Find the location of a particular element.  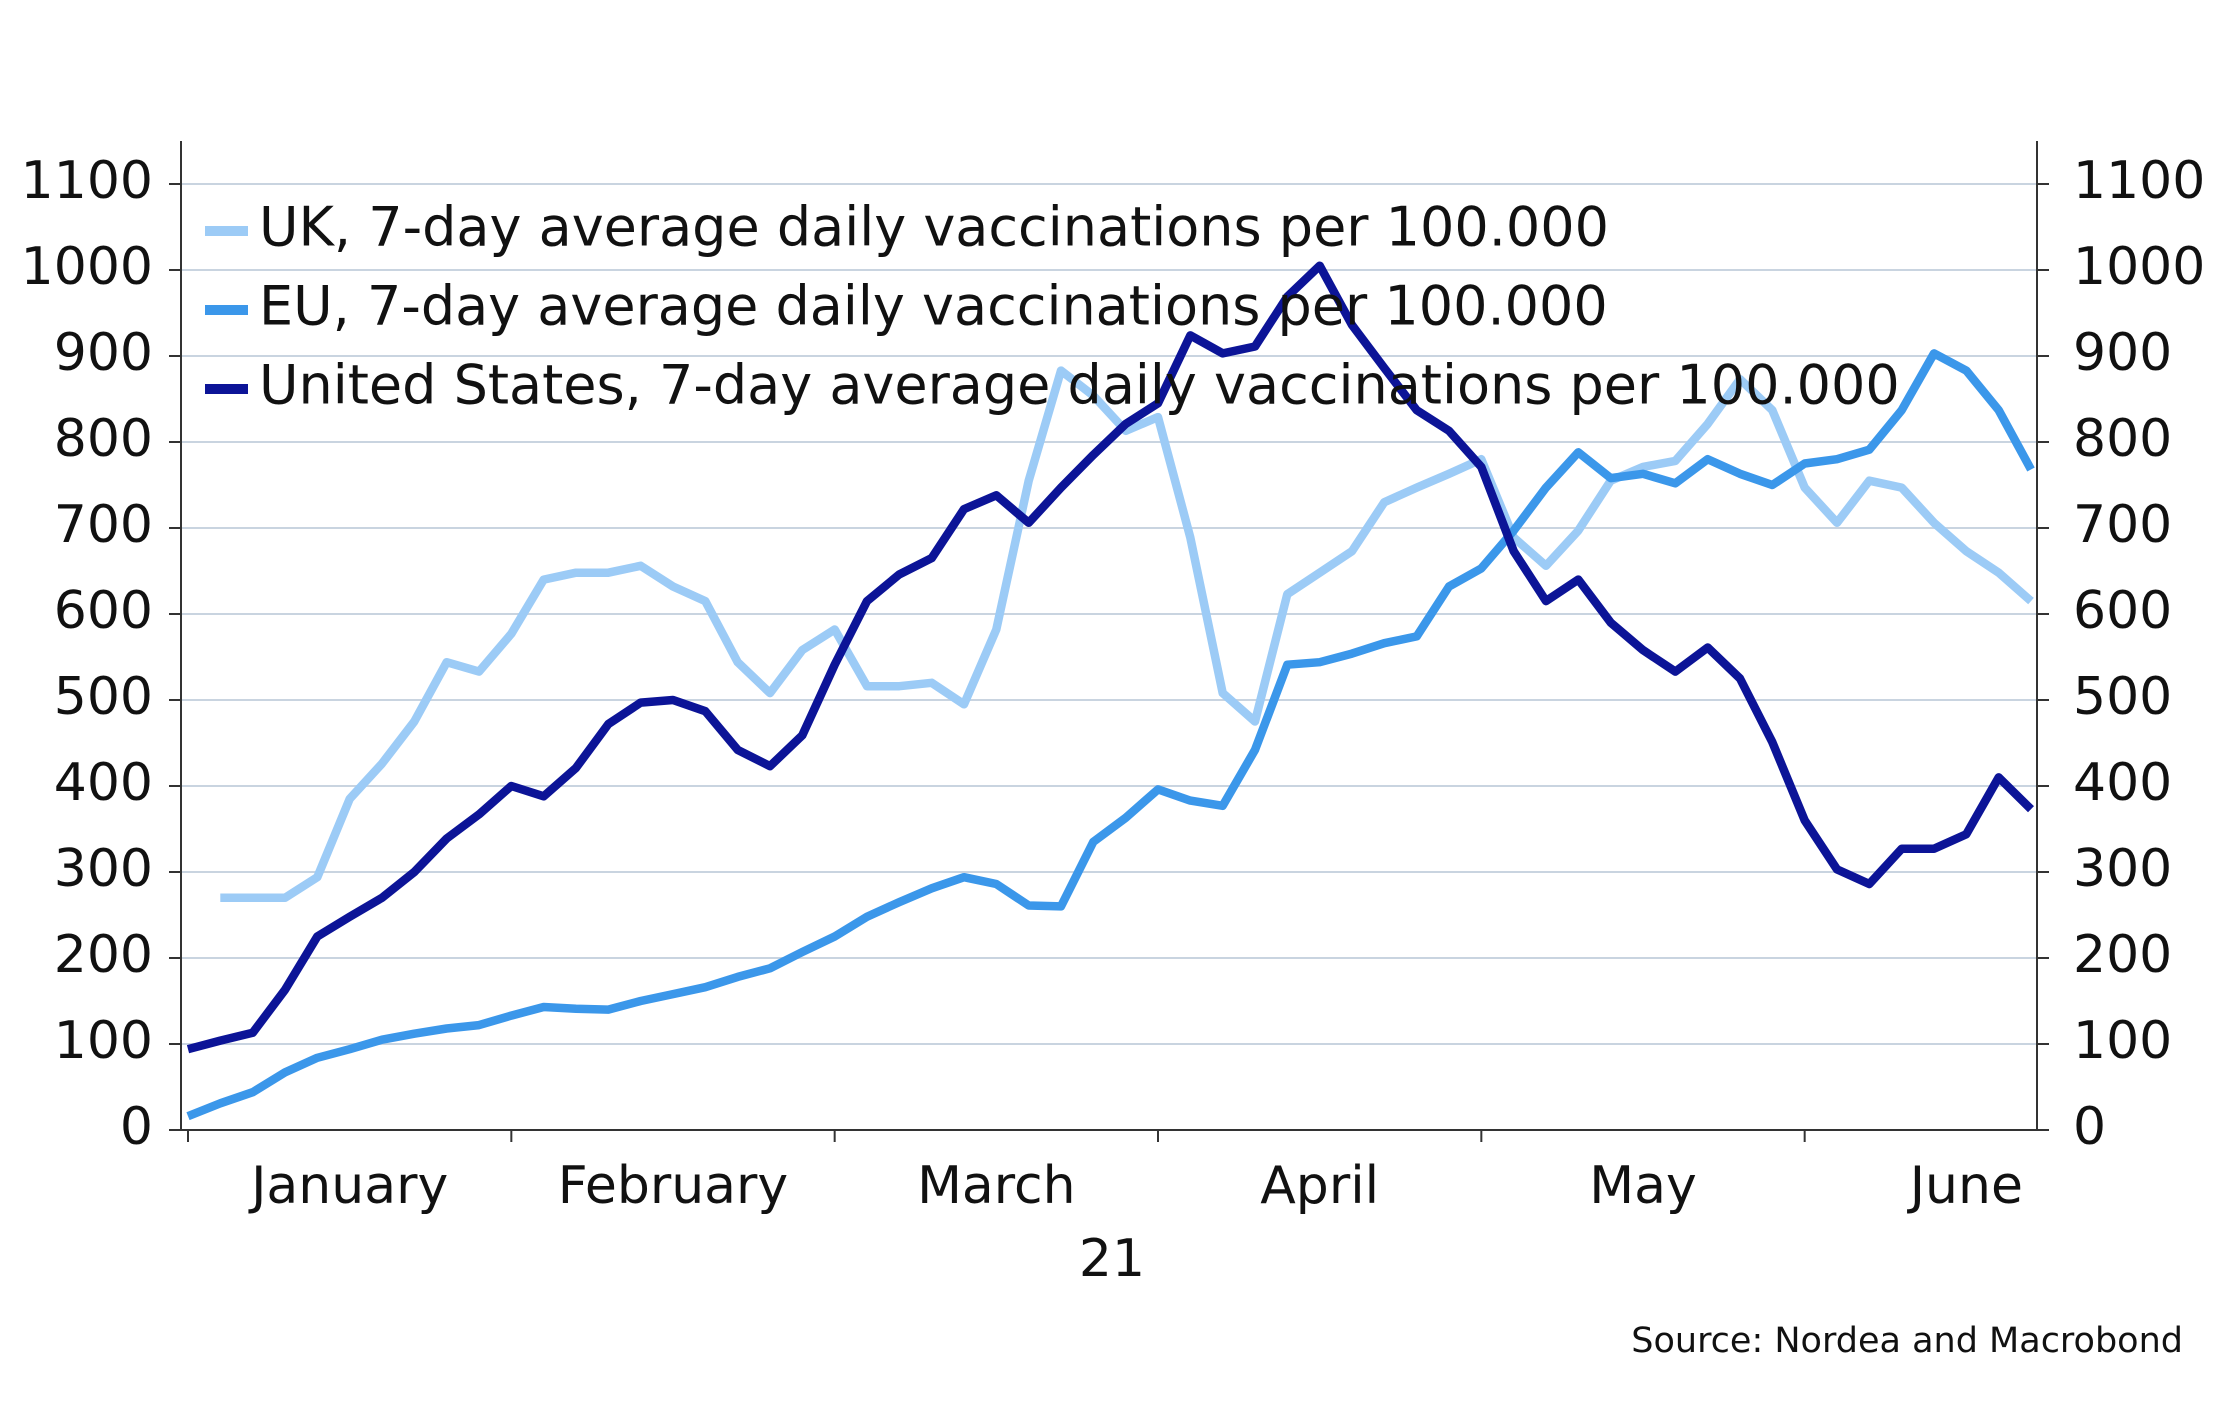

y2-tick-label: 400 is located at coordinates (2122, 783).